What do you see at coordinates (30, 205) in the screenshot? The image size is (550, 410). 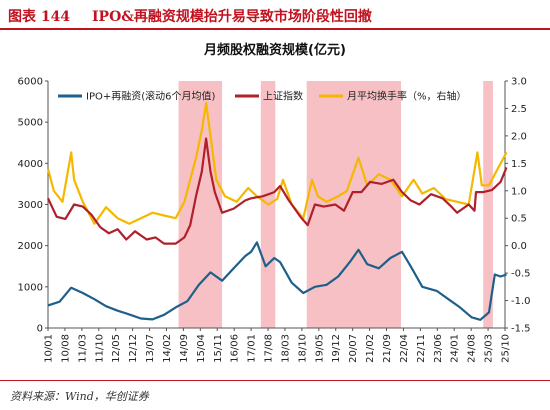 I see `y-left-tick-label: 3000` at bounding box center [30, 205].